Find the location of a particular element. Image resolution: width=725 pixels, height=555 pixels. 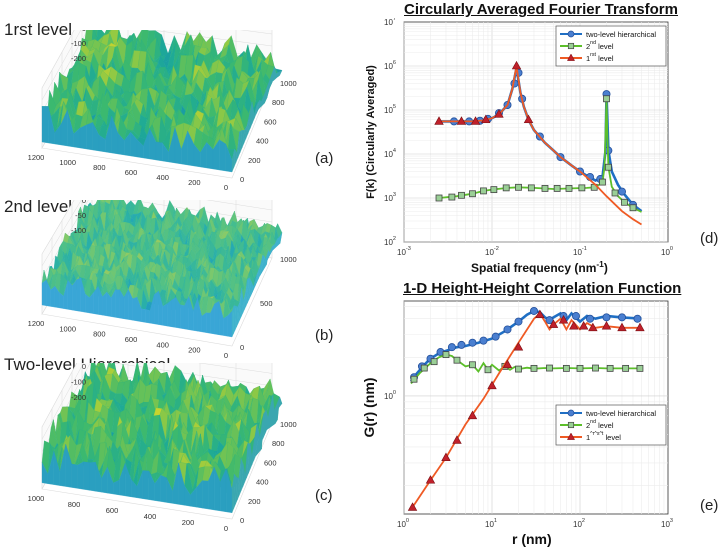

panel-b-letter: (b) is located at coordinates (324, 335).